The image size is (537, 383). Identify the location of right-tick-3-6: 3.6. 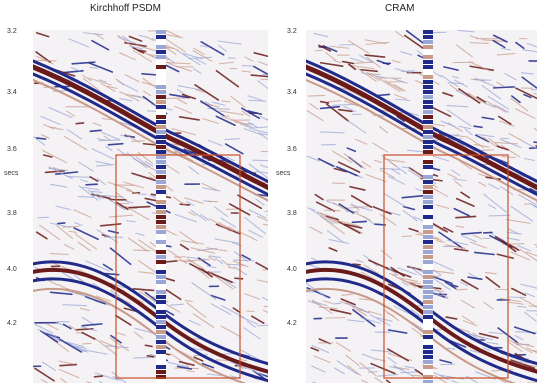
(292, 149).